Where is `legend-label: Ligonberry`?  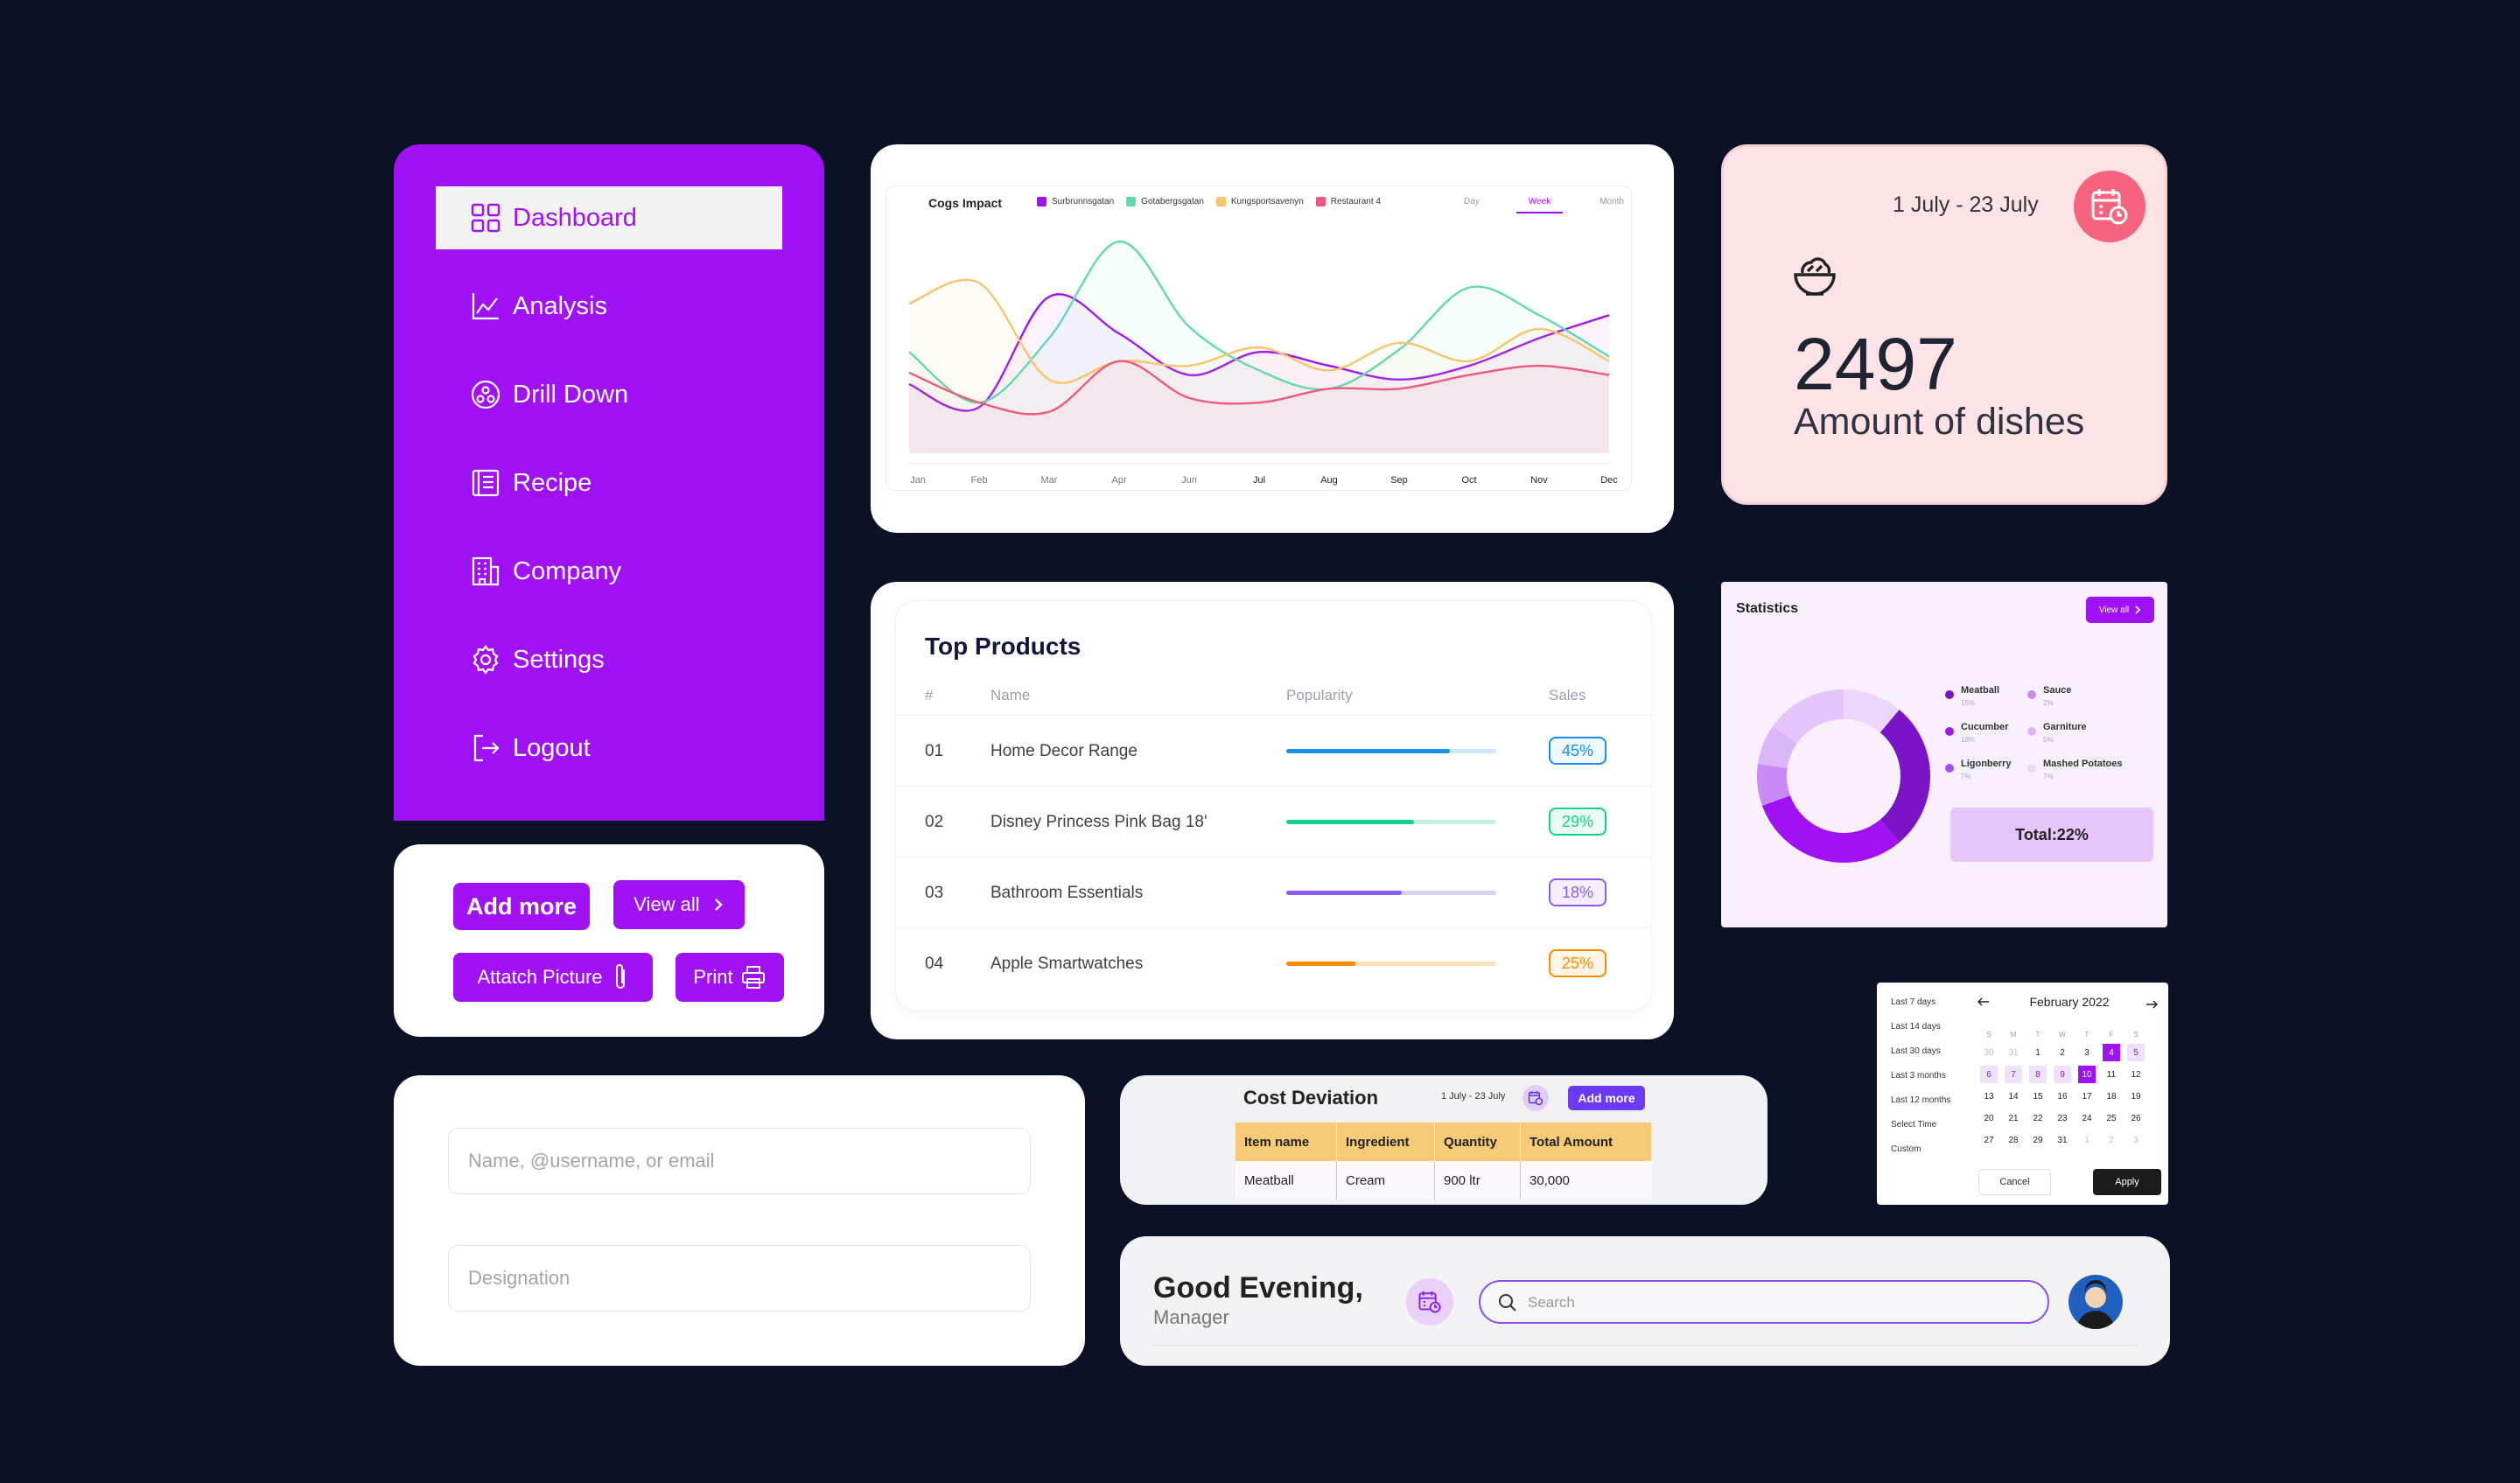 legend-label: Ligonberry is located at coordinates (1986, 764).